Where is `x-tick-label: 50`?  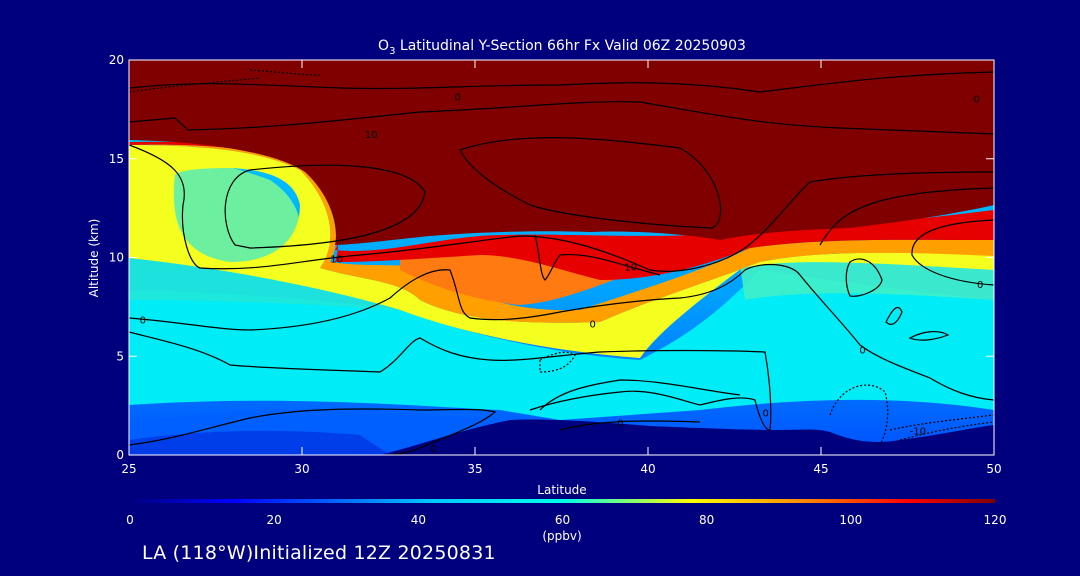 x-tick-label: 50 is located at coordinates (993, 469).